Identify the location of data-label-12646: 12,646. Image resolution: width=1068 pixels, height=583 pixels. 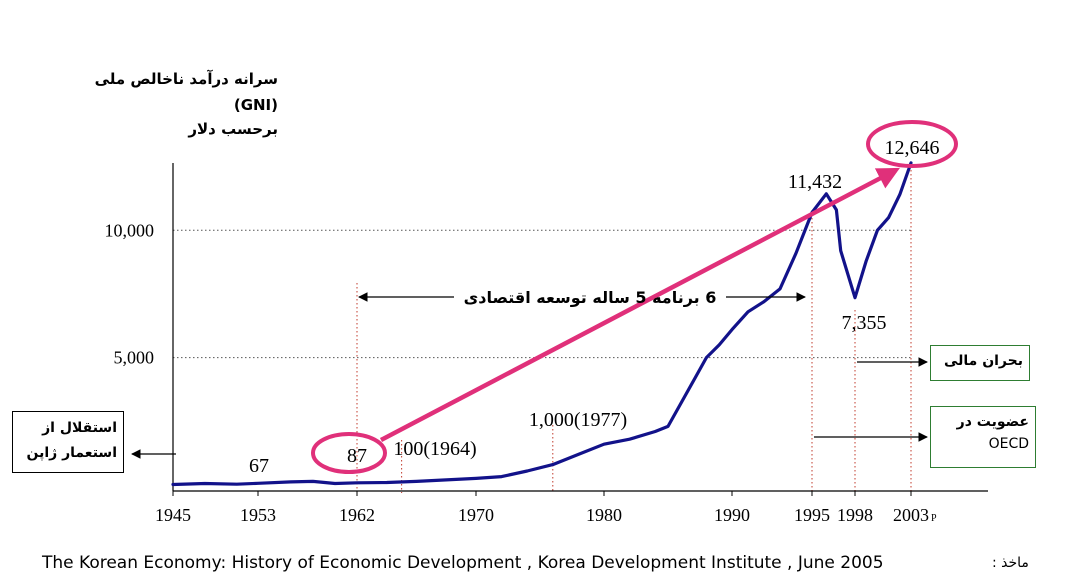
(912, 148).